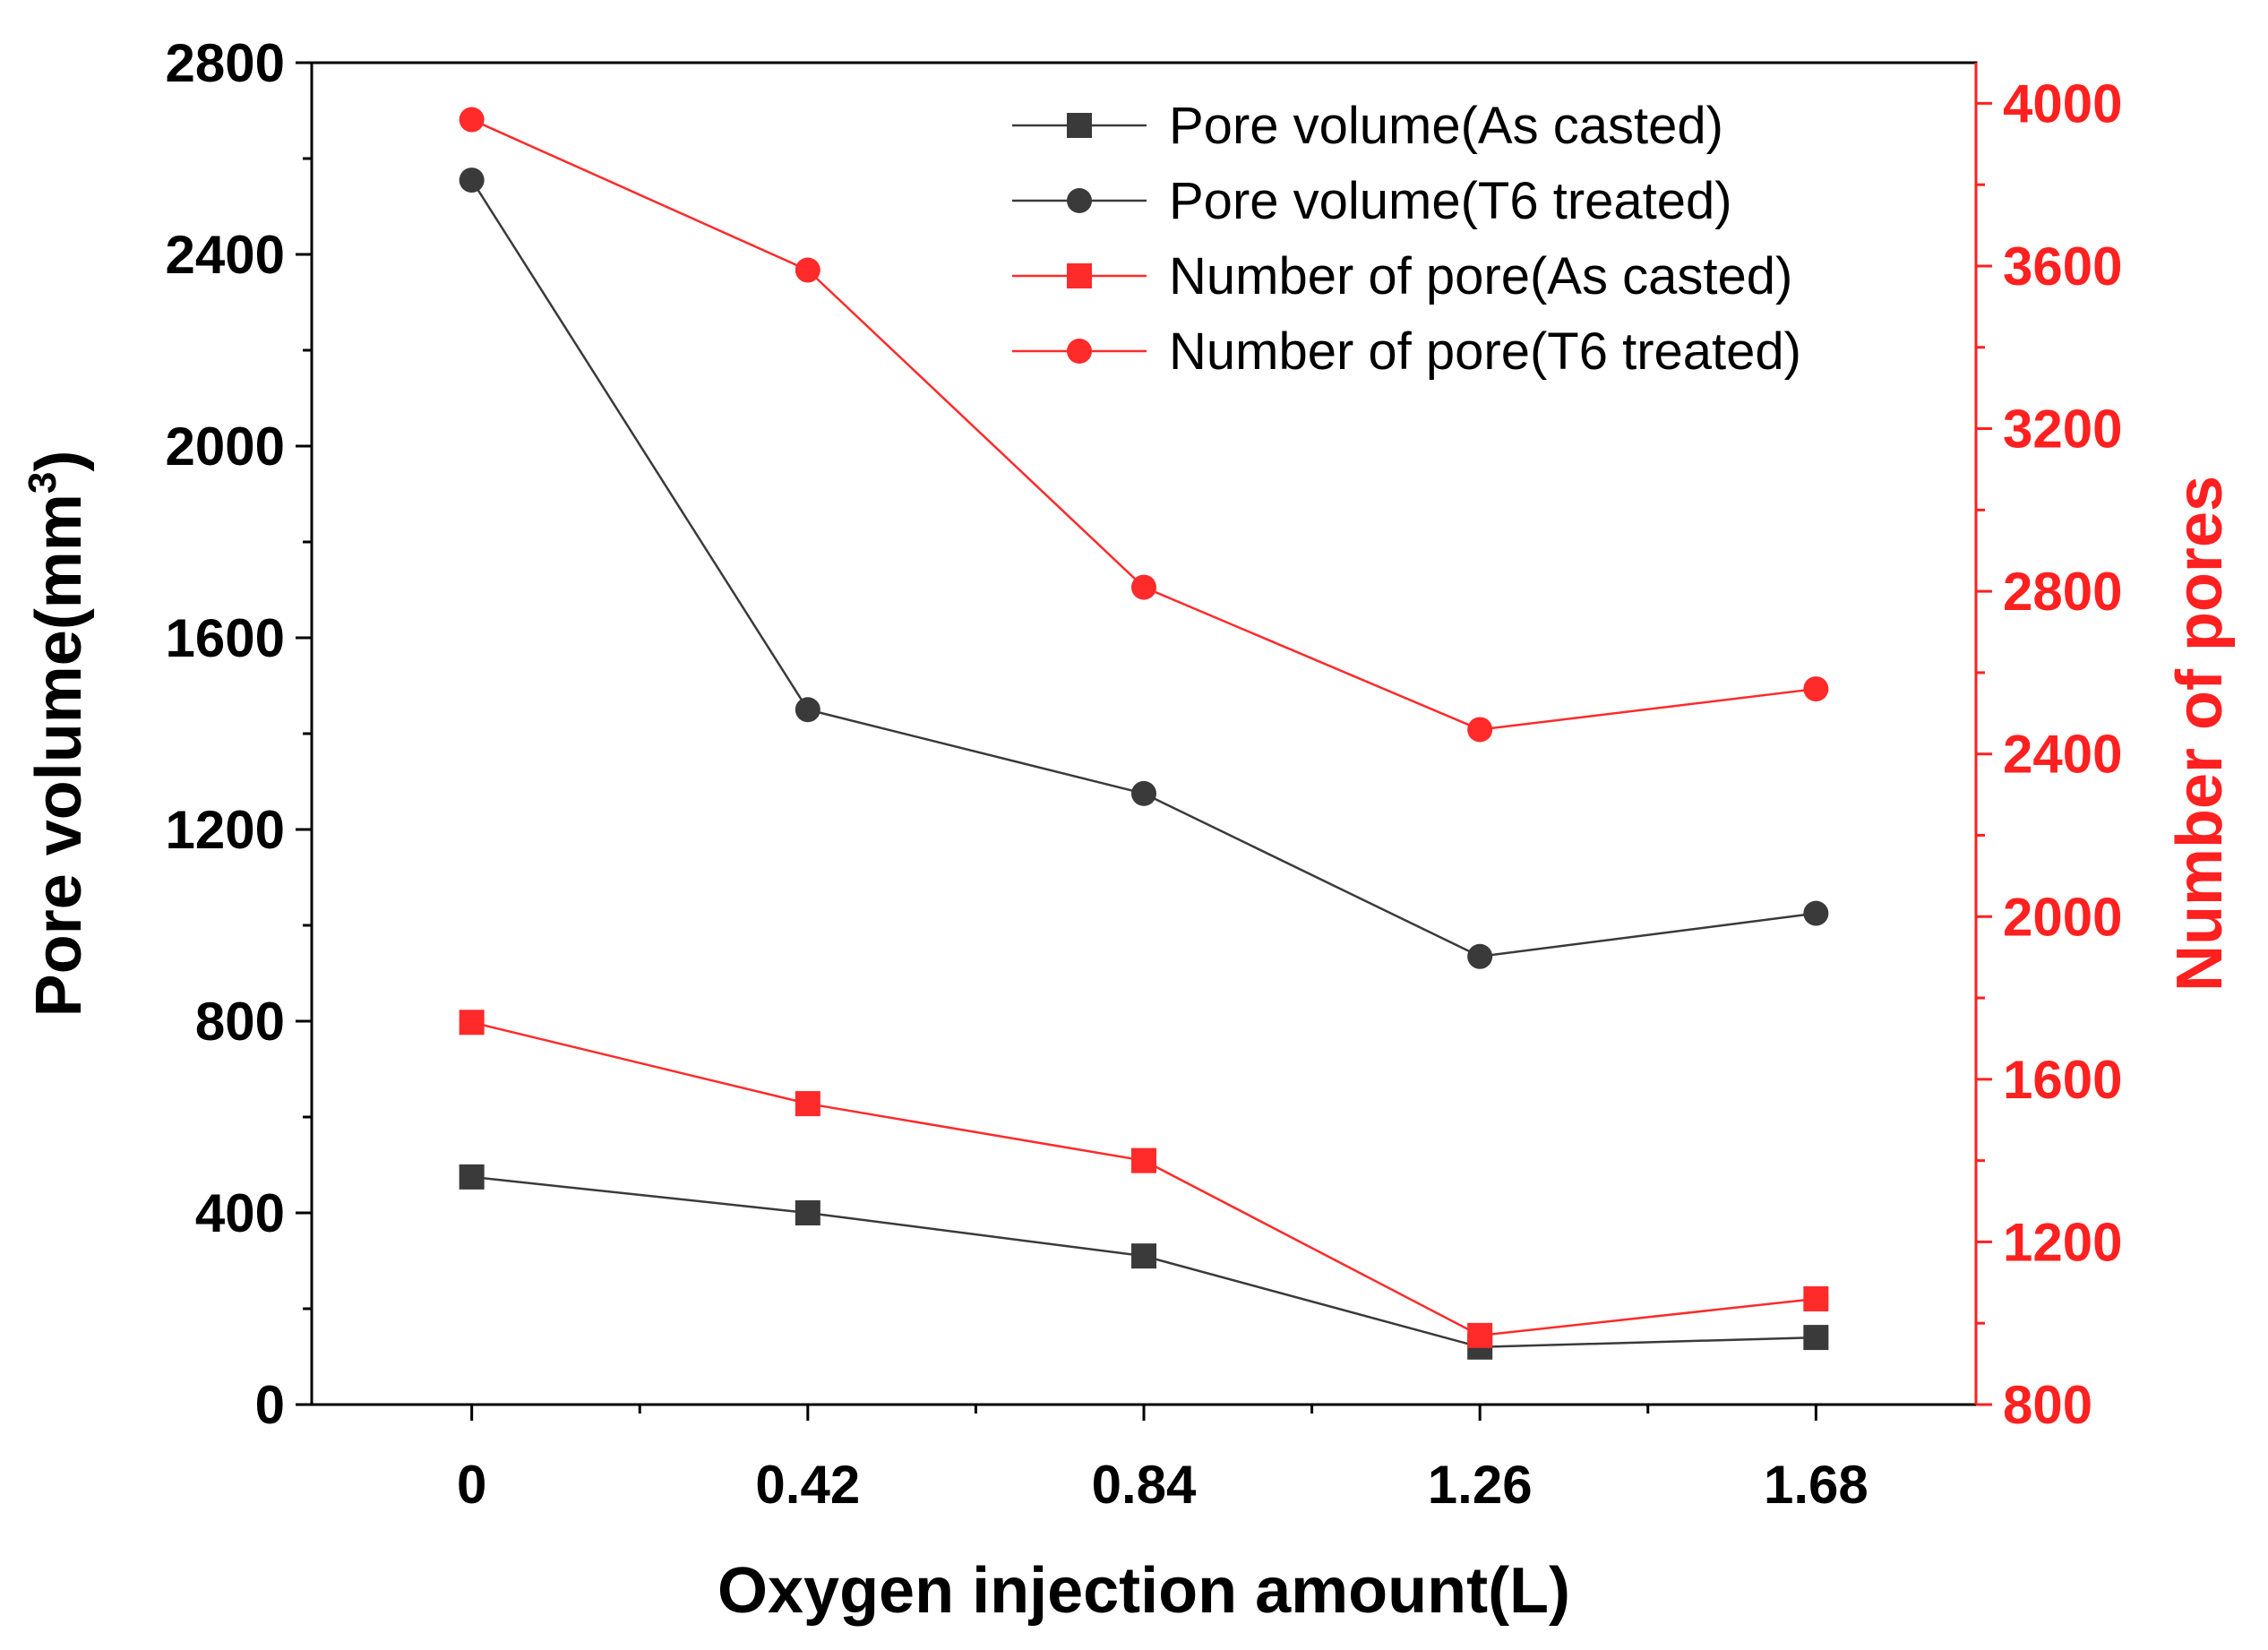 Image resolution: width=2268 pixels, height=1650 pixels. I want to click on y-axis-right-title: Number of pores, so click(2200, 734).